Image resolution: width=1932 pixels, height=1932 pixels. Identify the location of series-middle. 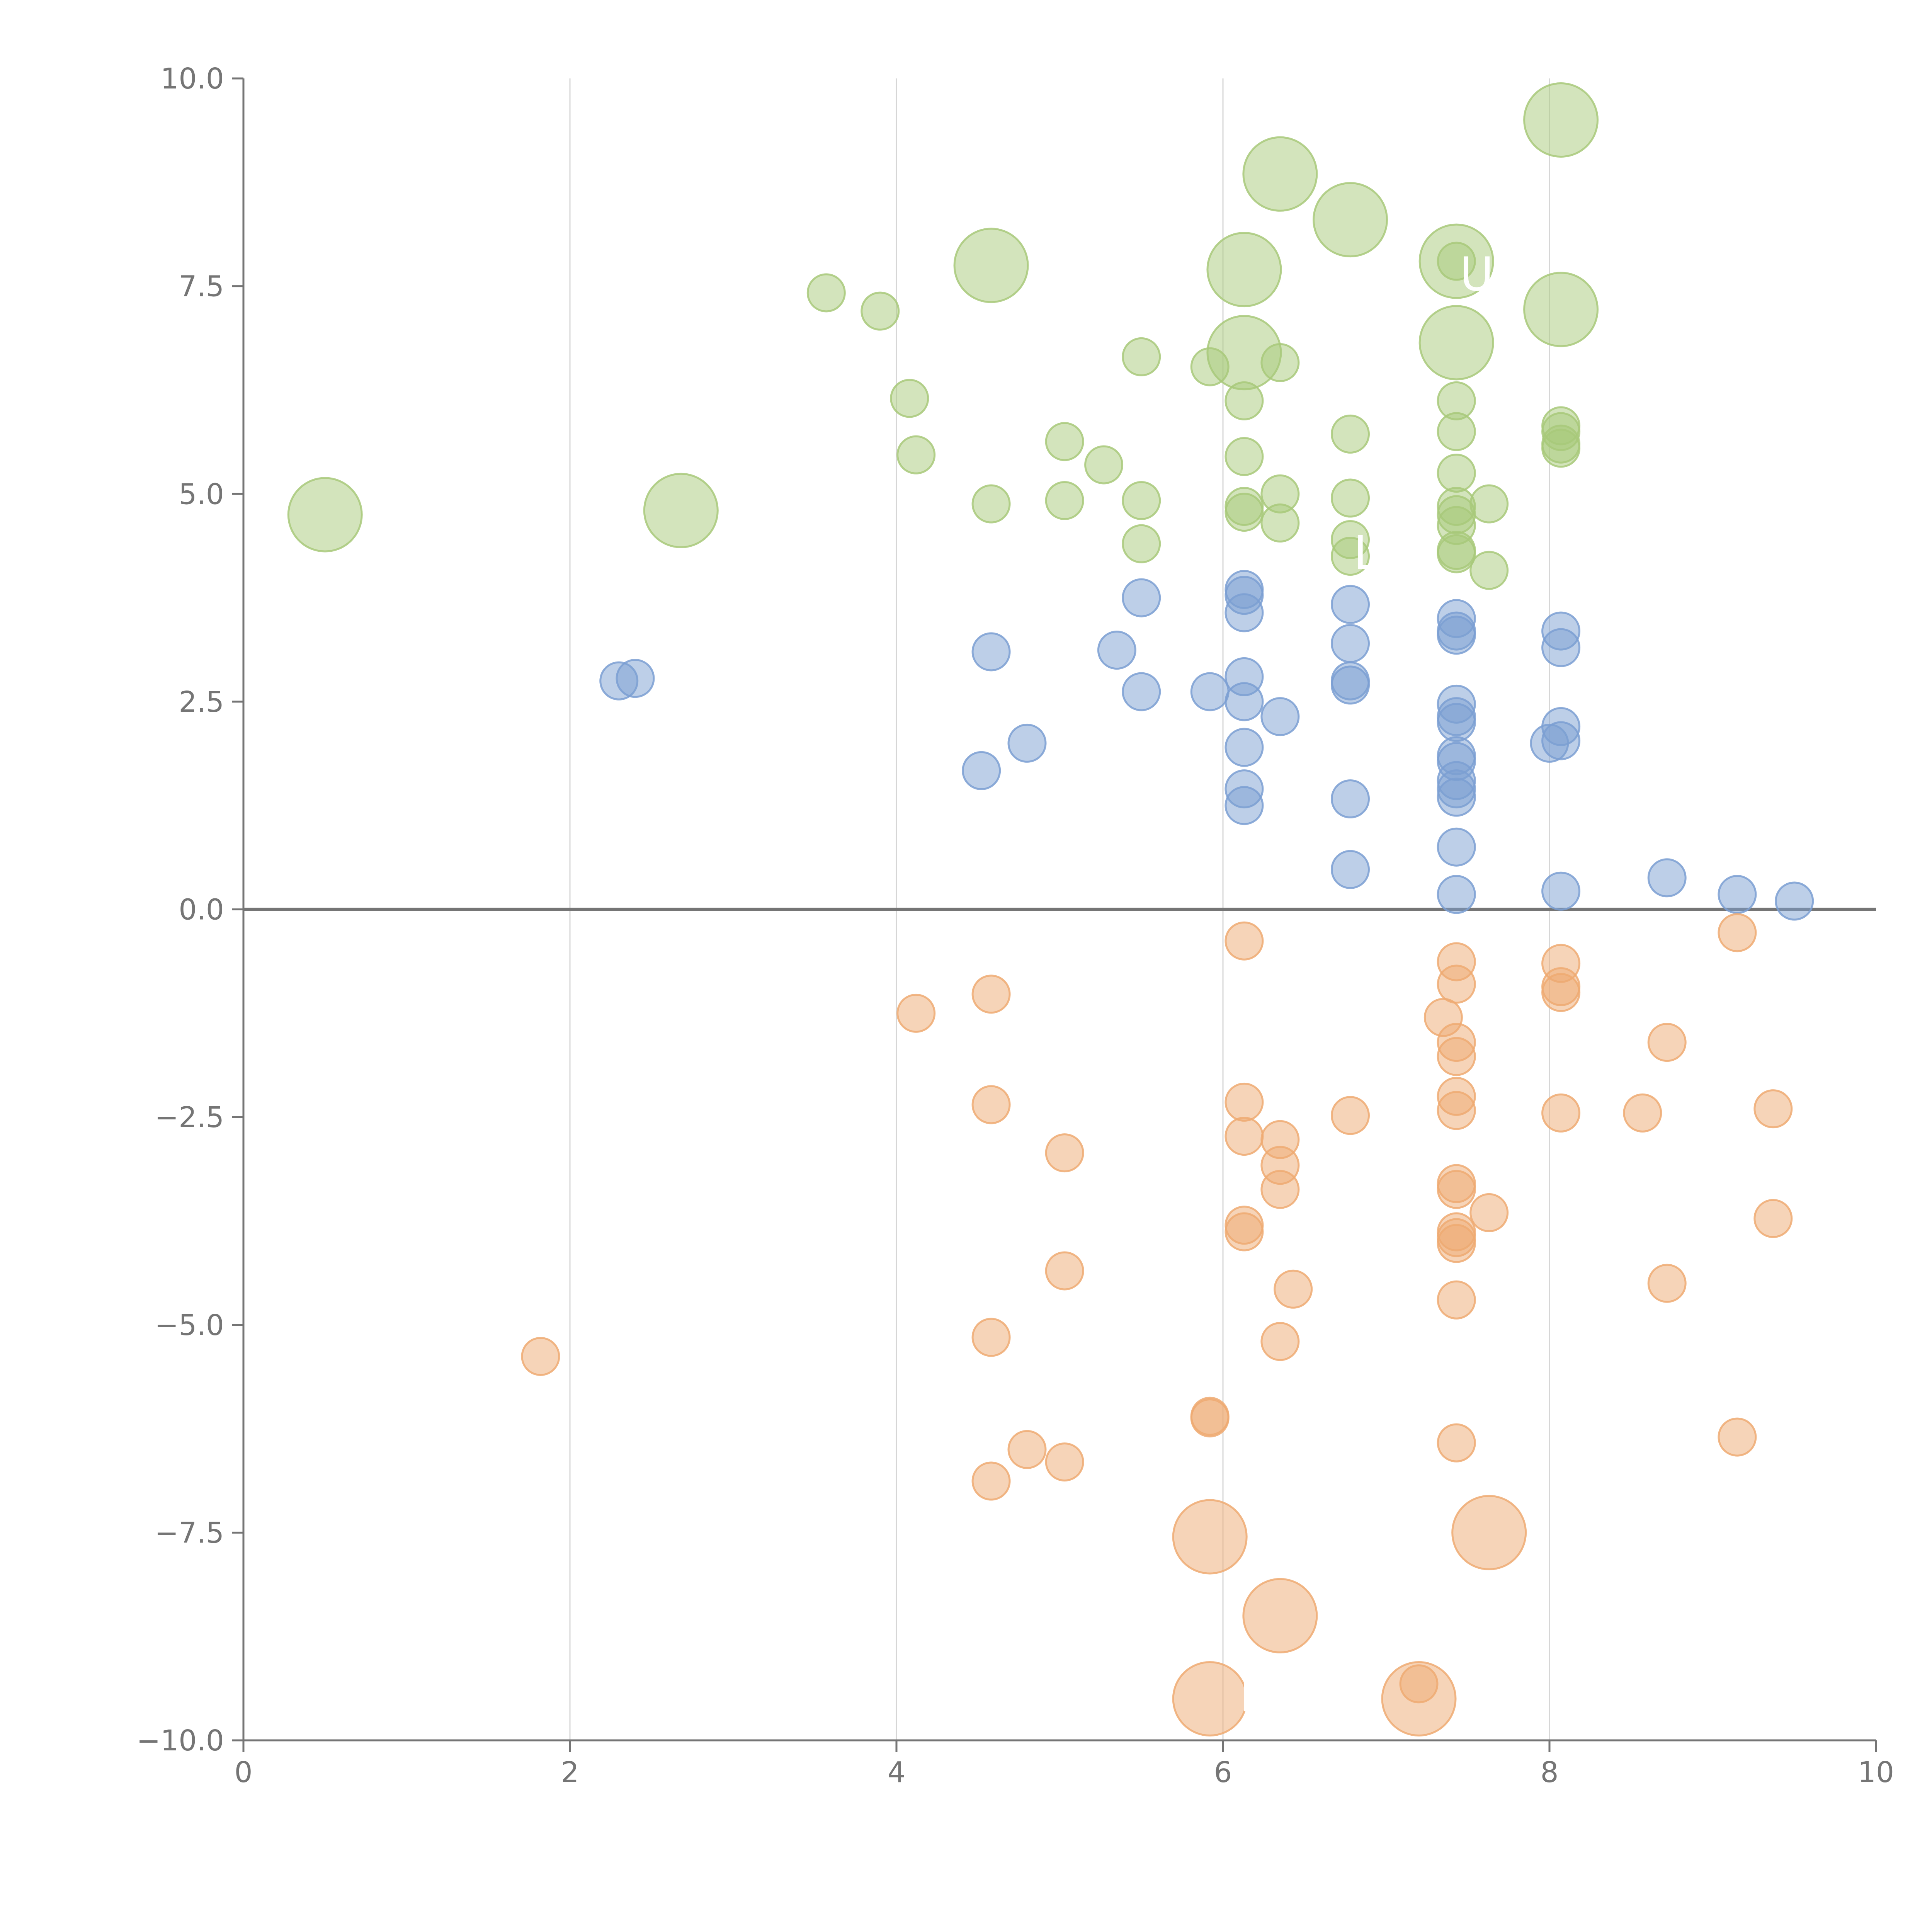
(1206, 745).